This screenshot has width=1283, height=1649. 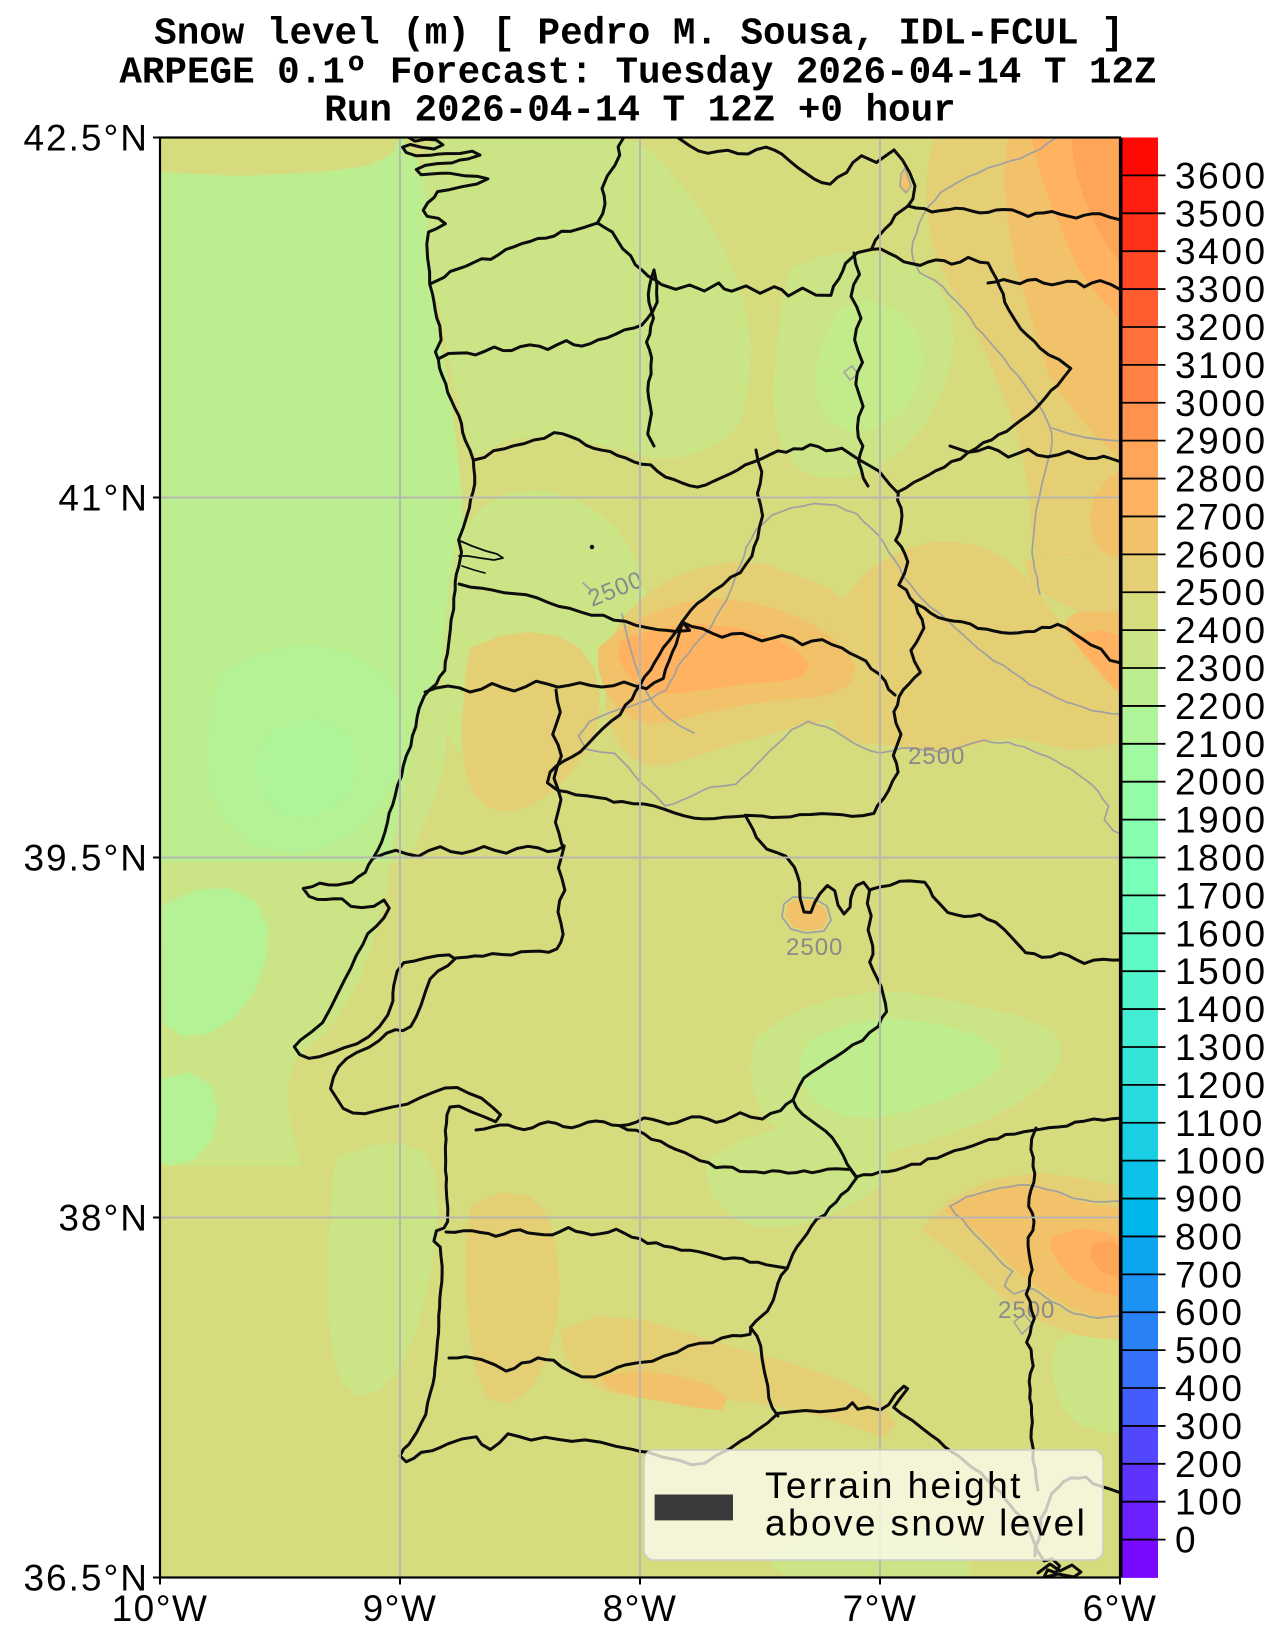 I want to click on svg-text: above snow level, so click(x=926, y=1523).